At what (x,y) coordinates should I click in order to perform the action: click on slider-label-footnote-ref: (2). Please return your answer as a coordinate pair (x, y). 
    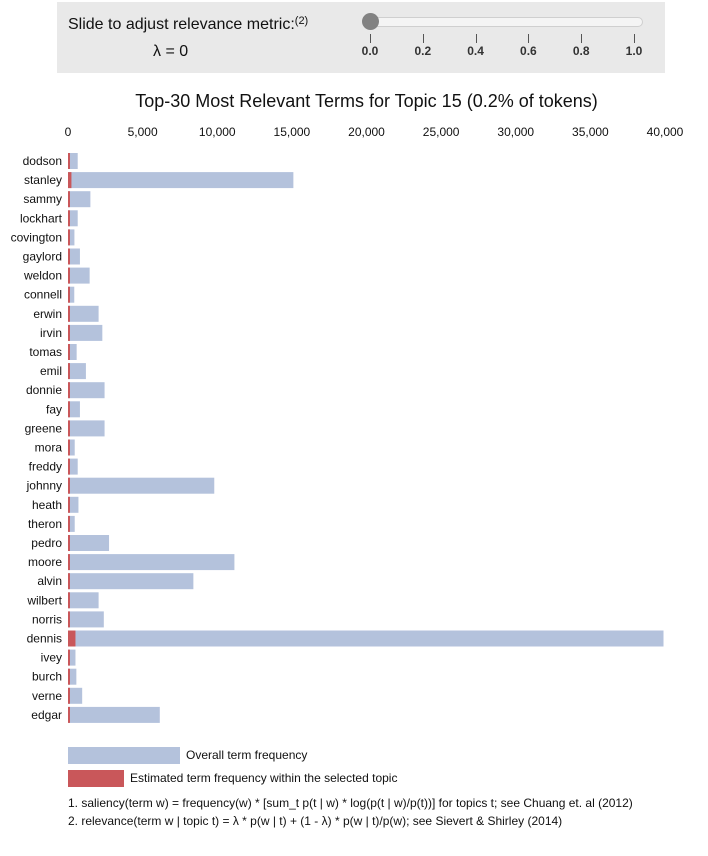
    Looking at the image, I should click on (301, 21).